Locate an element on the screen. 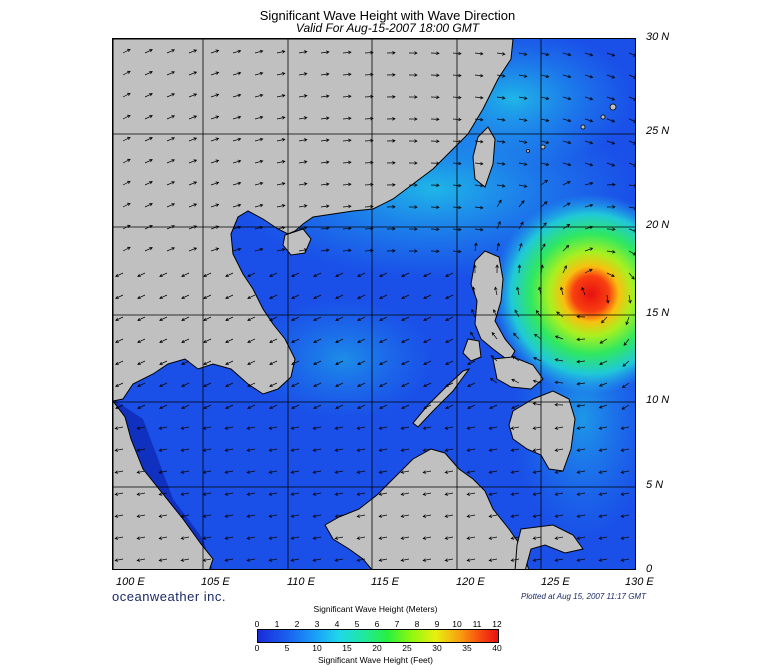 Image resolution: width=775 pixels, height=665 pixels. legend-meters-tick: 2 is located at coordinates (297, 624).